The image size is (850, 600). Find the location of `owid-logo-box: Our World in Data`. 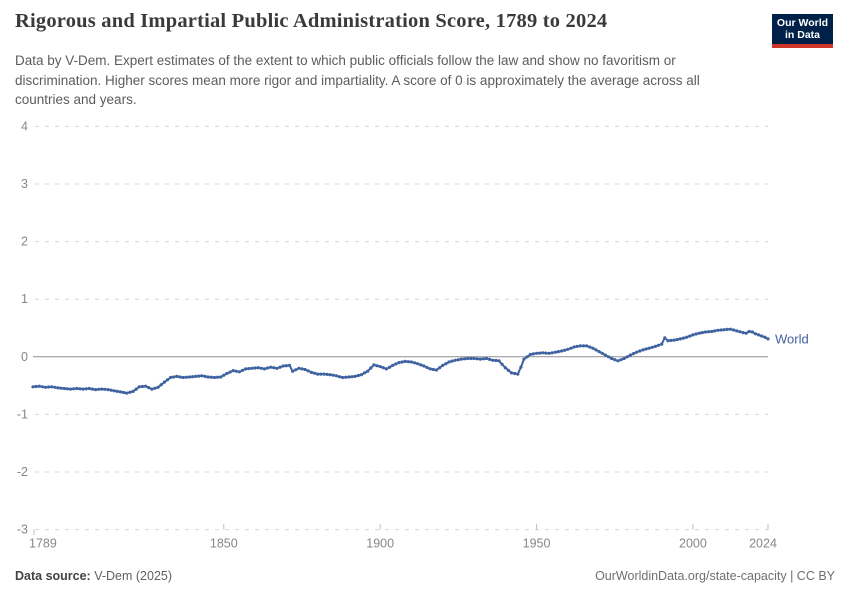

owid-logo-box: Our World in Data is located at coordinates (802, 29).